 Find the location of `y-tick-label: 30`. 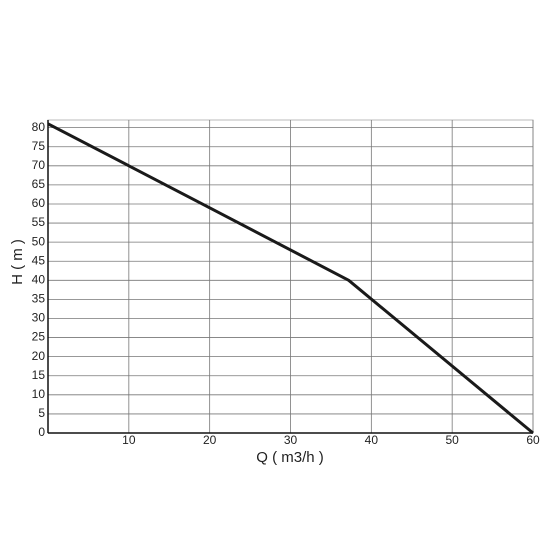

y-tick-label: 30 is located at coordinates (39, 318).